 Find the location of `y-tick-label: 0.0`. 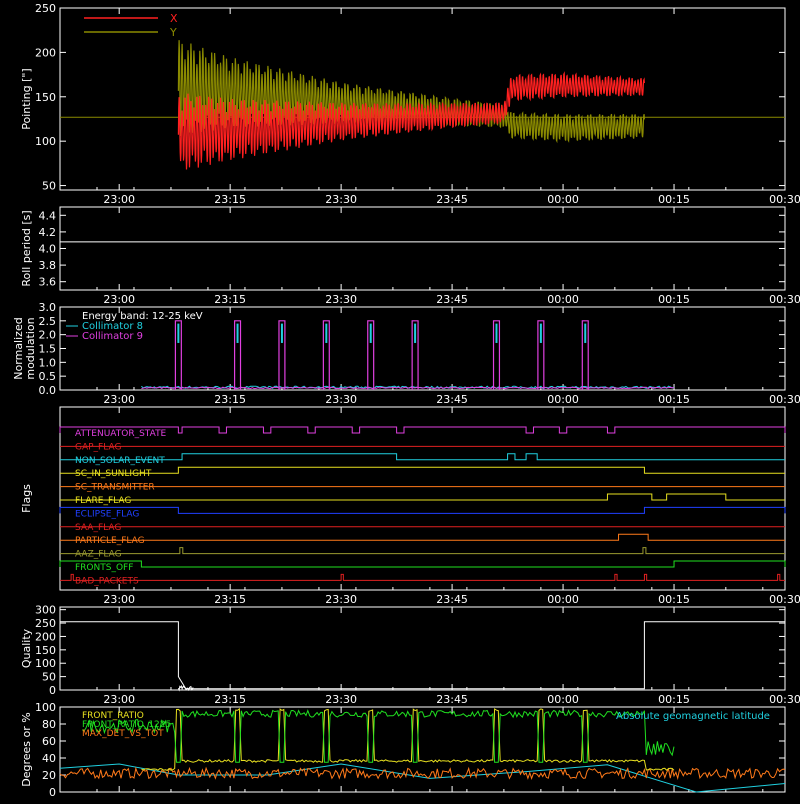

y-tick-label: 0.0 is located at coordinates (48, 390).